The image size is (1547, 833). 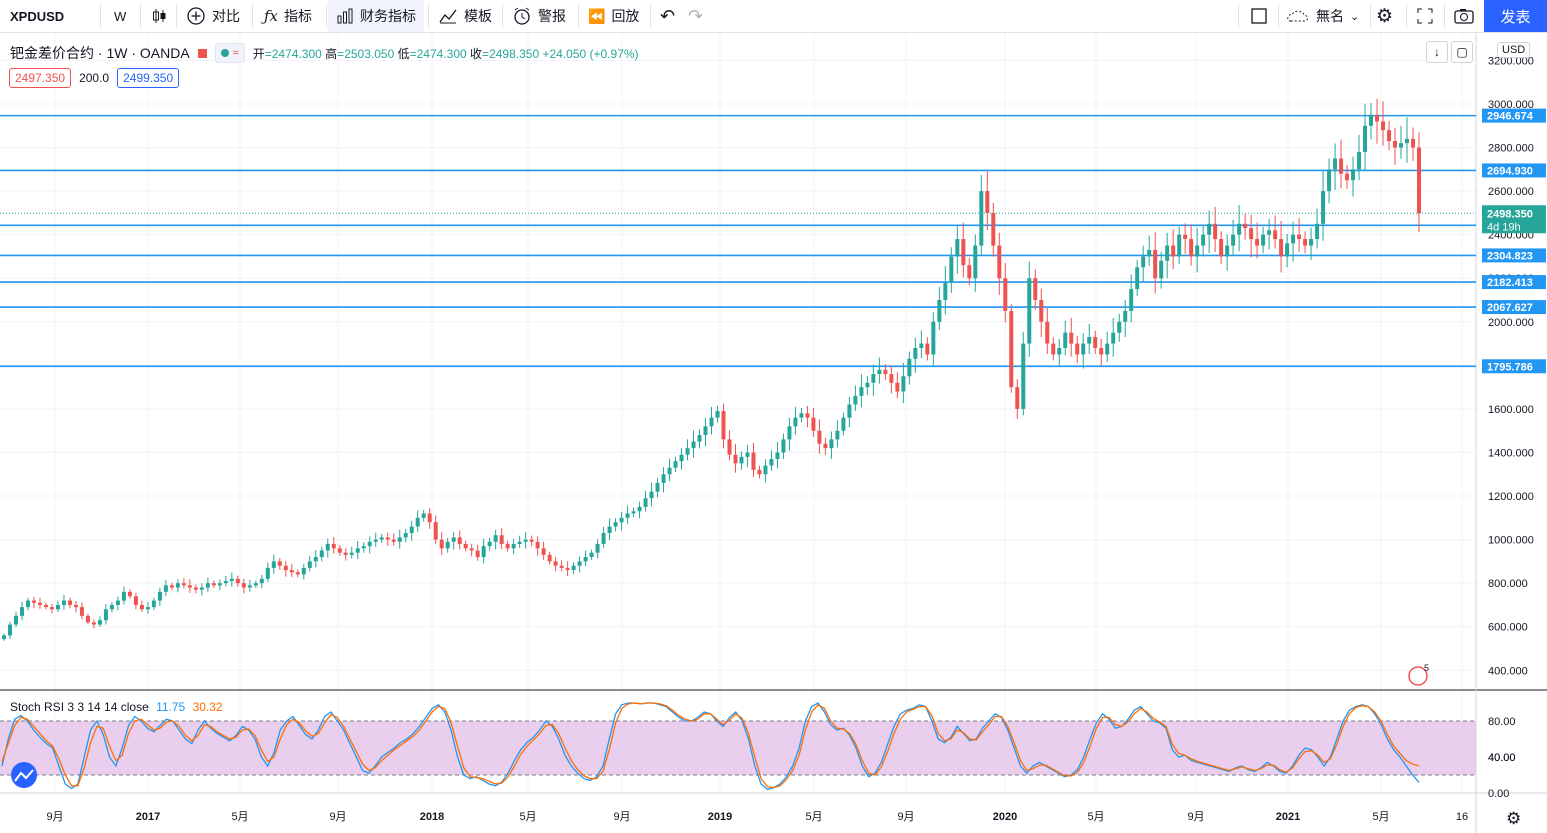 What do you see at coordinates (441, 53) in the screenshot?
I see `low-value: 2474.300` at bounding box center [441, 53].